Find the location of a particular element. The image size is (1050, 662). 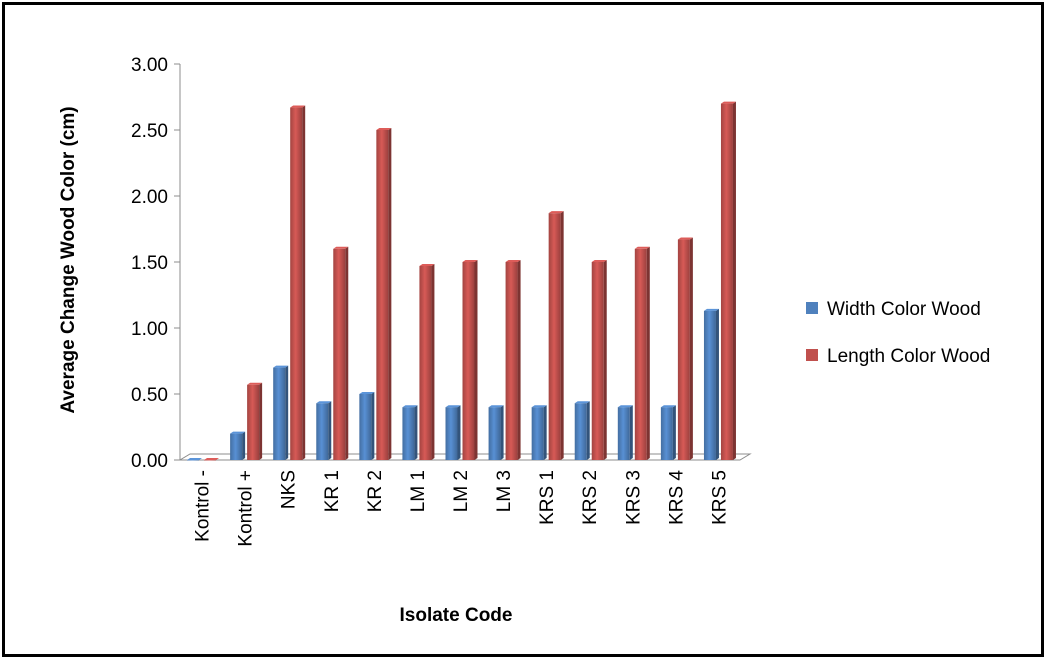

legend: Width Color Wood Length Color Wood is located at coordinates (898, 333).